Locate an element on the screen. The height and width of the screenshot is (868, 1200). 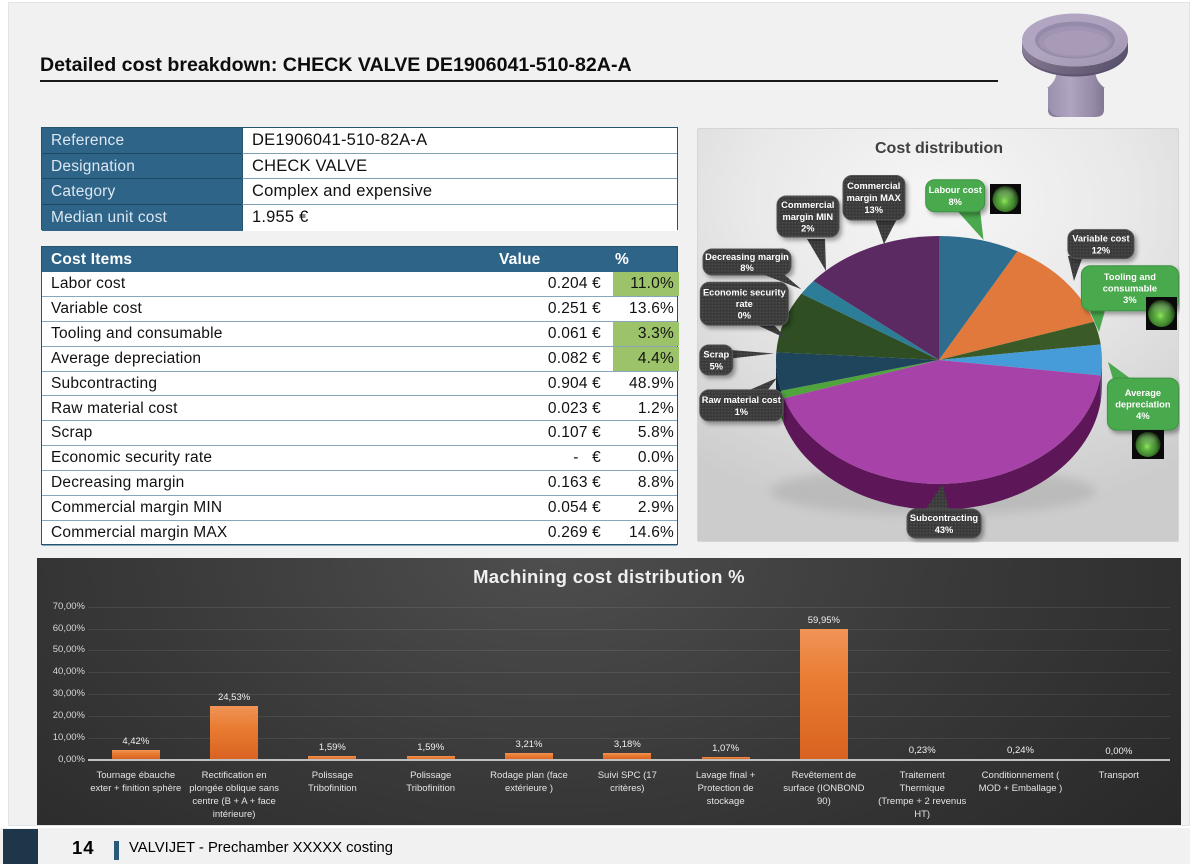
svg-text: 5% is located at coordinates (717, 366).